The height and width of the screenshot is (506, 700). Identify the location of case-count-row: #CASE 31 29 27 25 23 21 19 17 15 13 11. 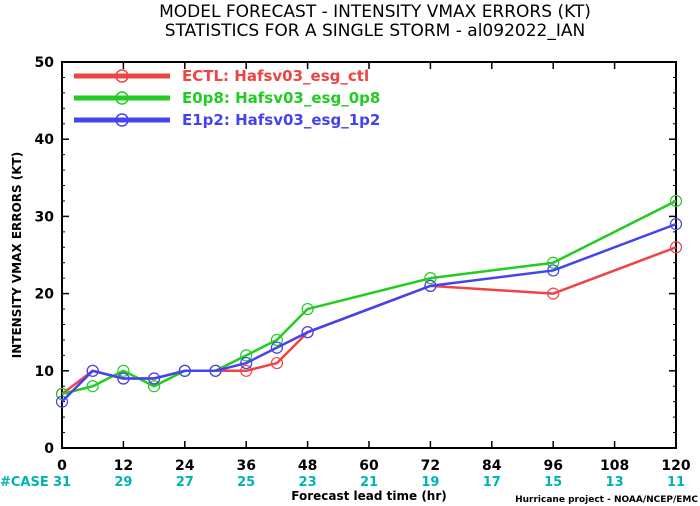
(342, 482).